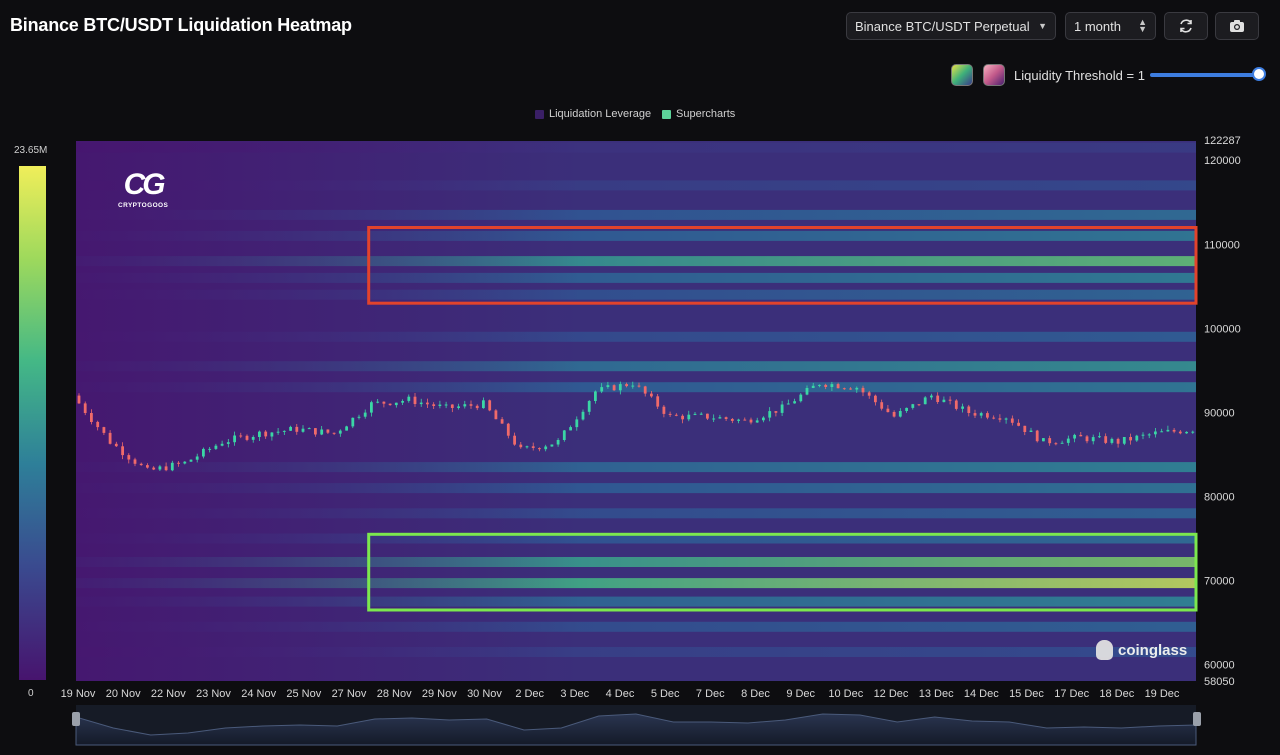 Image resolution: width=1280 pixels, height=755 pixels. What do you see at coordinates (665, 694) in the screenshot?
I see `x-tick-label: 5 Dec` at bounding box center [665, 694].